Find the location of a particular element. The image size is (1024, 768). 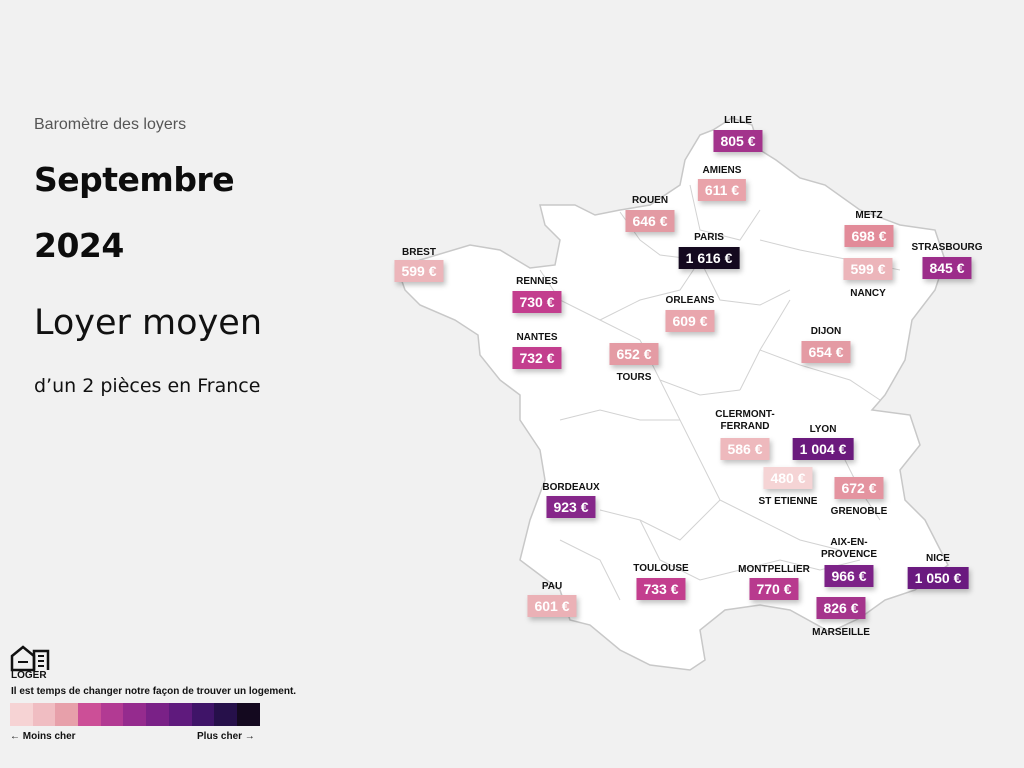

month-title: Septembre is located at coordinates (134, 179).